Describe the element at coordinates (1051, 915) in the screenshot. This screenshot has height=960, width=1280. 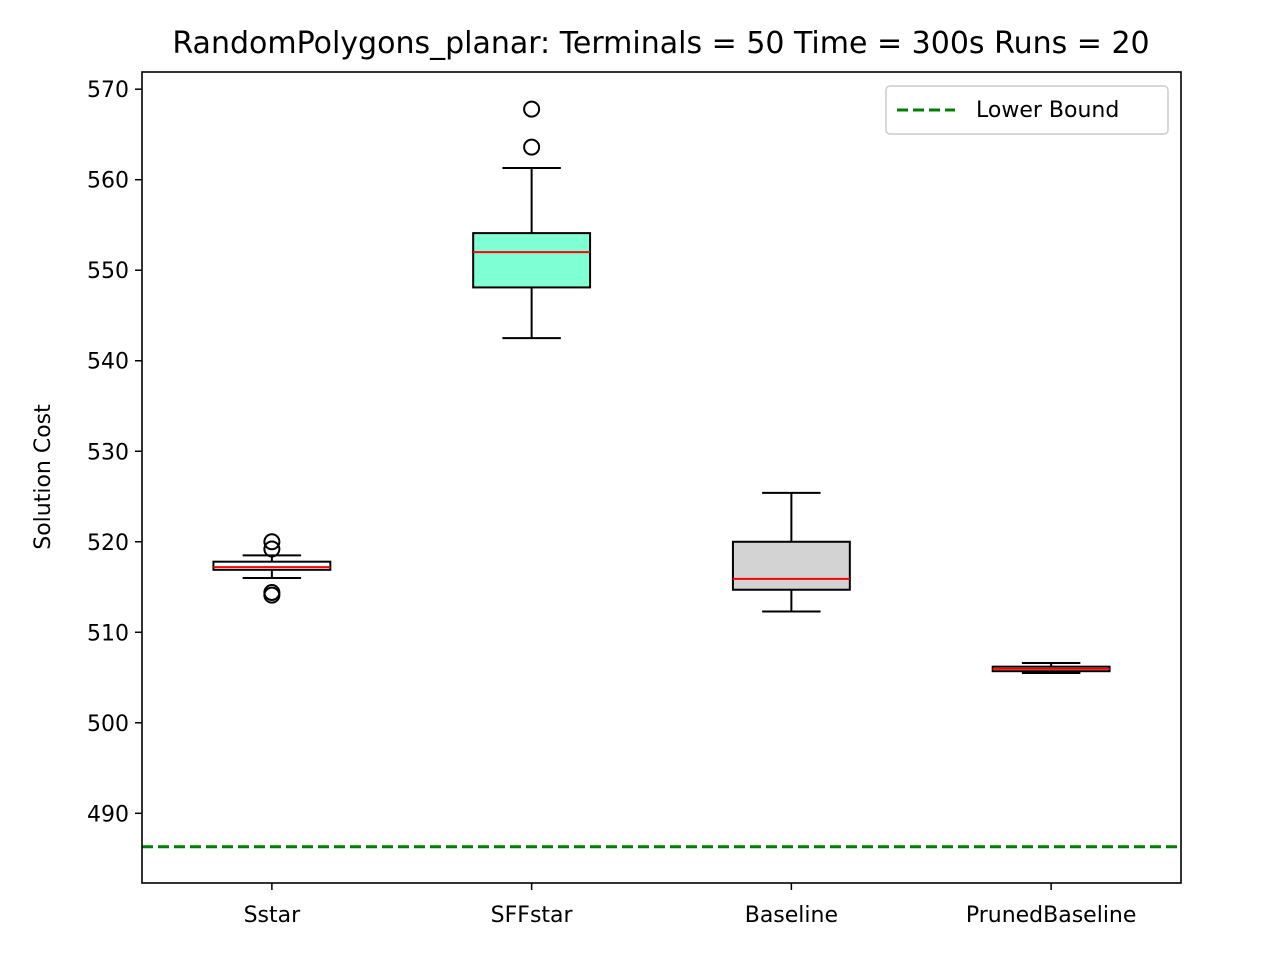
I see `x-tick-label: PrunedBaseline` at that location.